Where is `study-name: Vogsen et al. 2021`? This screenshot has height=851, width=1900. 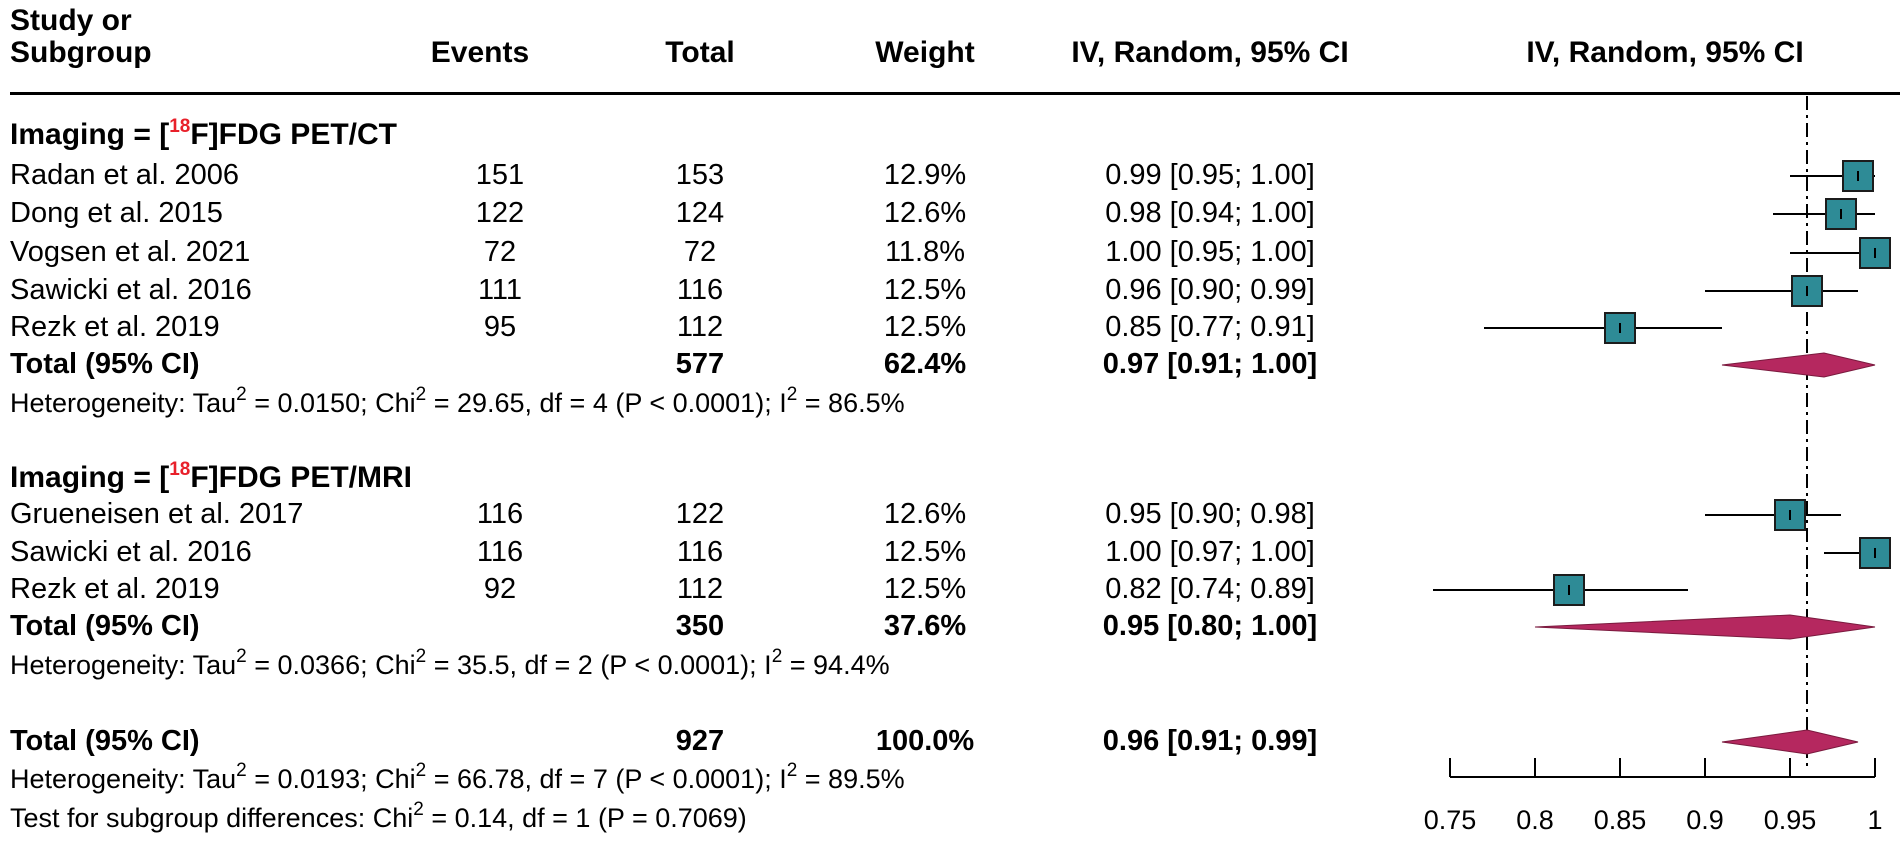
study-name: Vogsen et al. 2021 is located at coordinates (130, 252).